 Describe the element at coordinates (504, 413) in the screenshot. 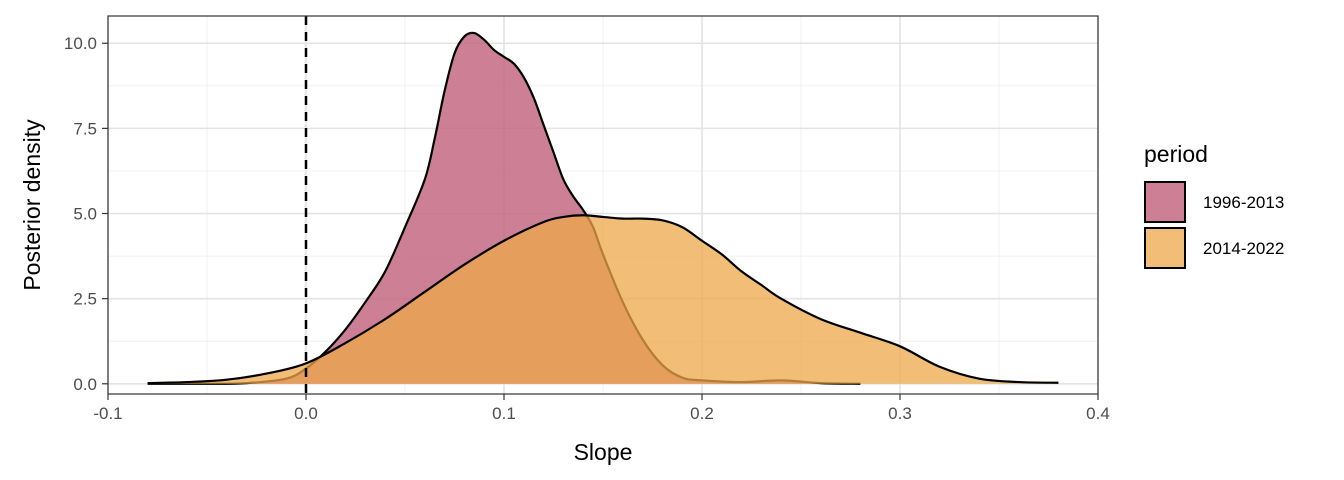

I see `x-tick-label: 0.1` at that location.